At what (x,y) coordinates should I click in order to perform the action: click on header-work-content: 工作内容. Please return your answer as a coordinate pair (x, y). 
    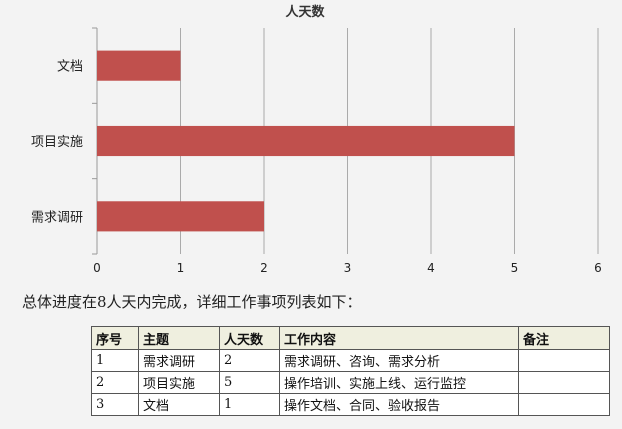
    Looking at the image, I should click on (399, 338).